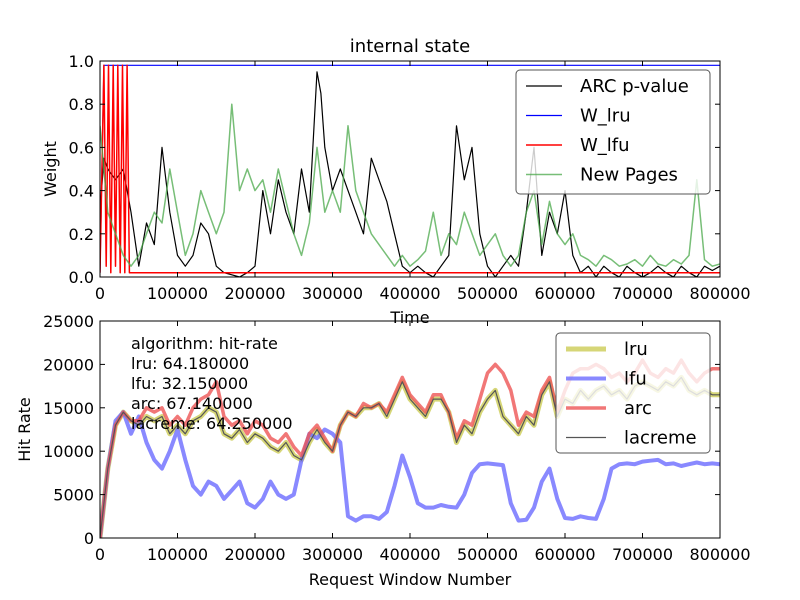 The width and height of the screenshot is (800, 600). What do you see at coordinates (636, 349) in the screenshot?
I see `legend-label: lru` at bounding box center [636, 349].